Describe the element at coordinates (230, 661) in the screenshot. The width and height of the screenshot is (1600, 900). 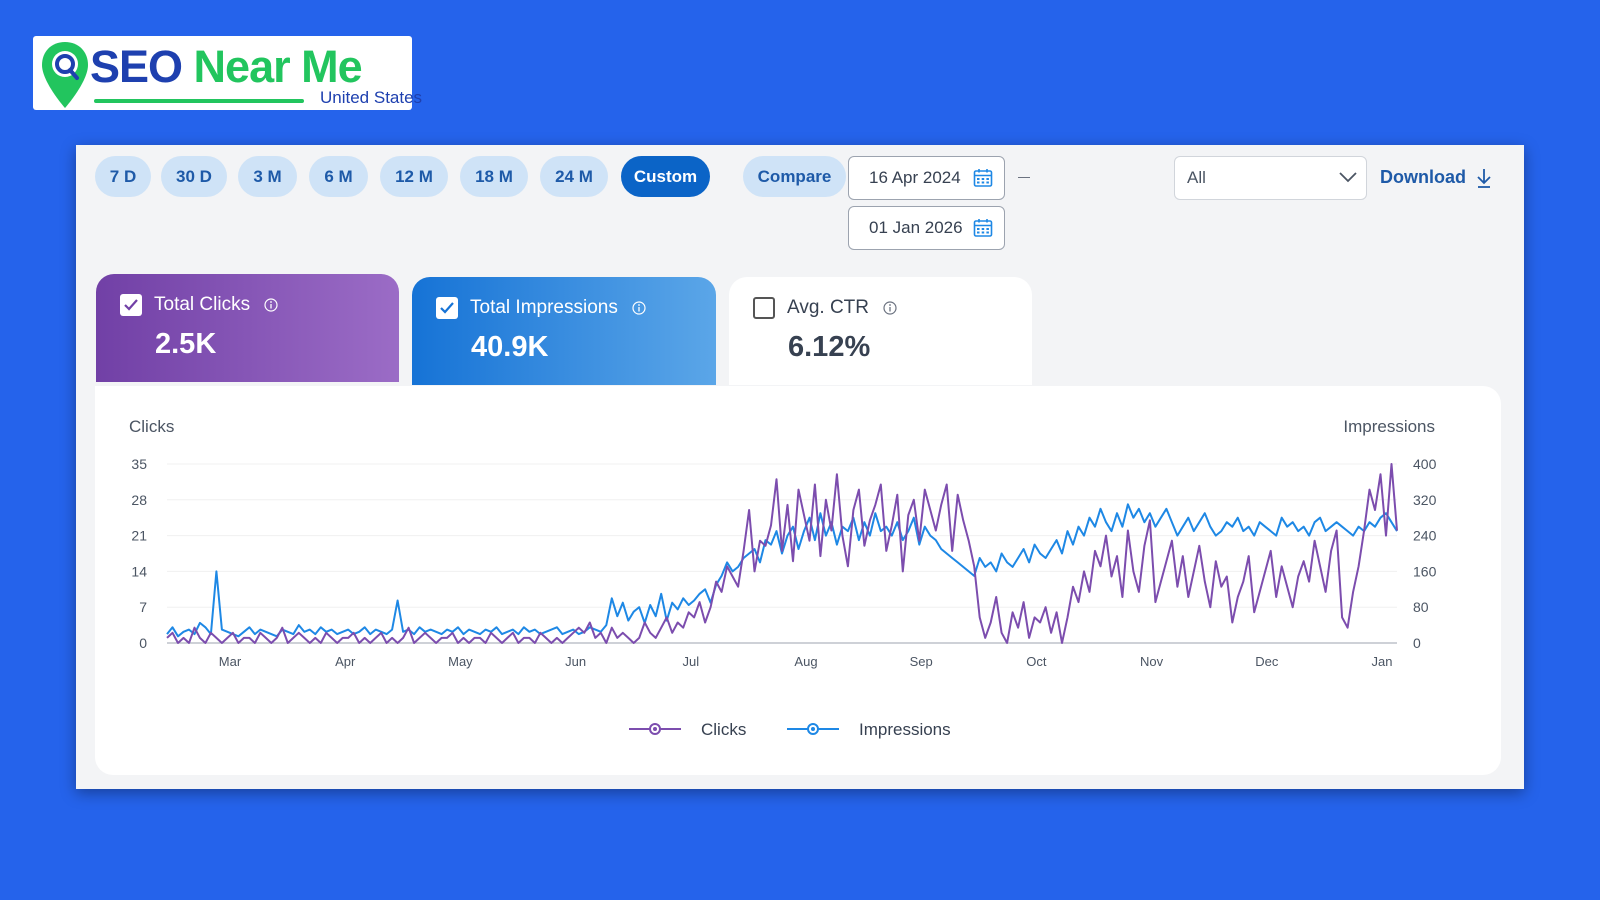
I see `x-tick-label: Mar` at that location.